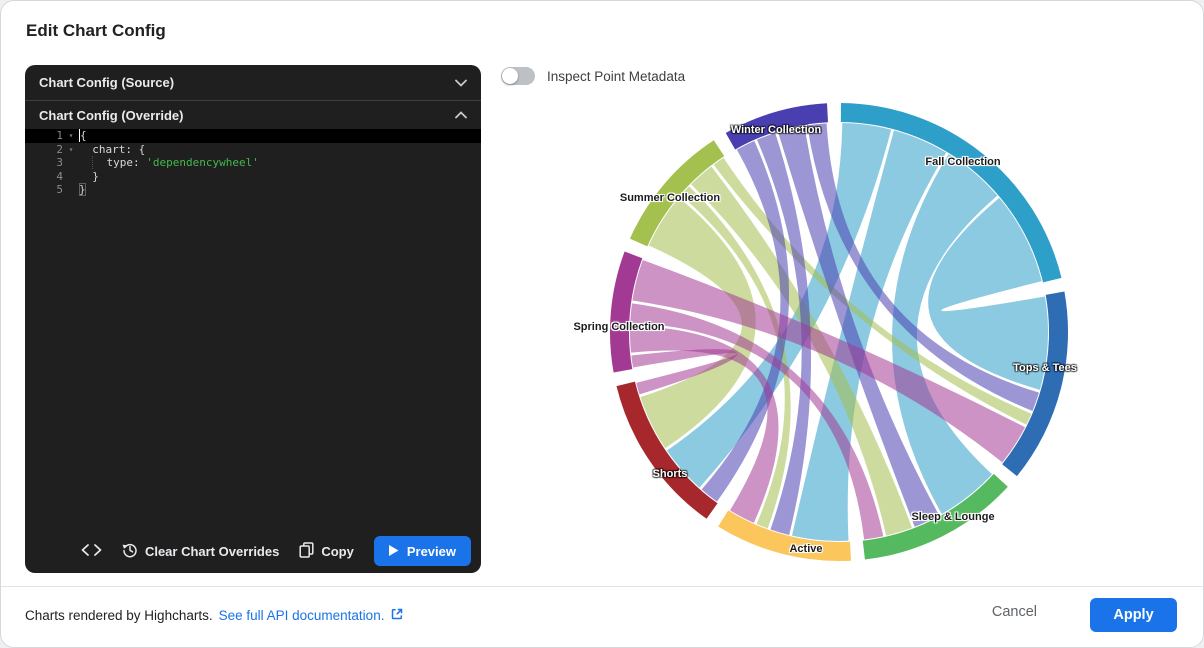 This screenshot has height=648, width=1204. Describe the element at coordinates (397, 615) in the screenshot. I see `external-link-icon` at that location.